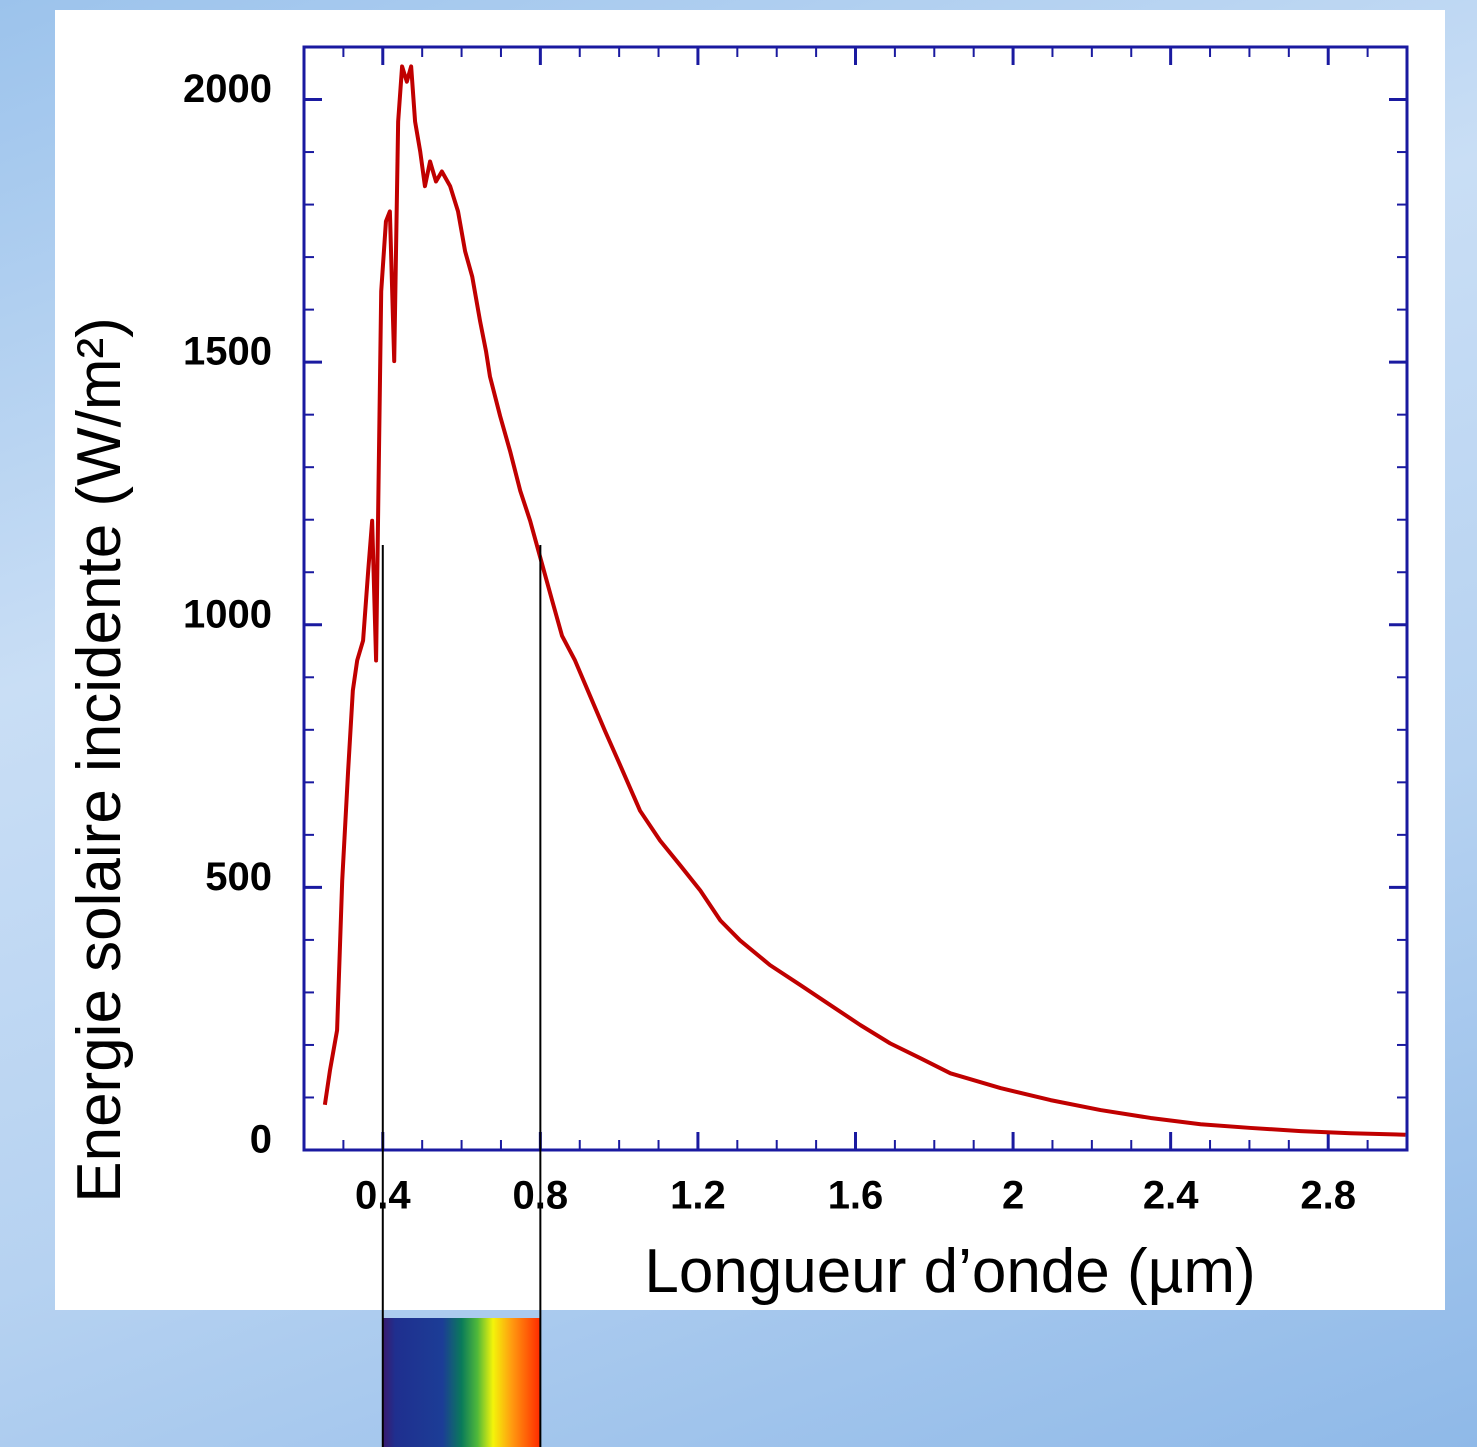 This screenshot has height=1447, width=1477. What do you see at coordinates (949, 1271) in the screenshot?
I see `x-axis-label: Longueur d’onde (µm)` at bounding box center [949, 1271].